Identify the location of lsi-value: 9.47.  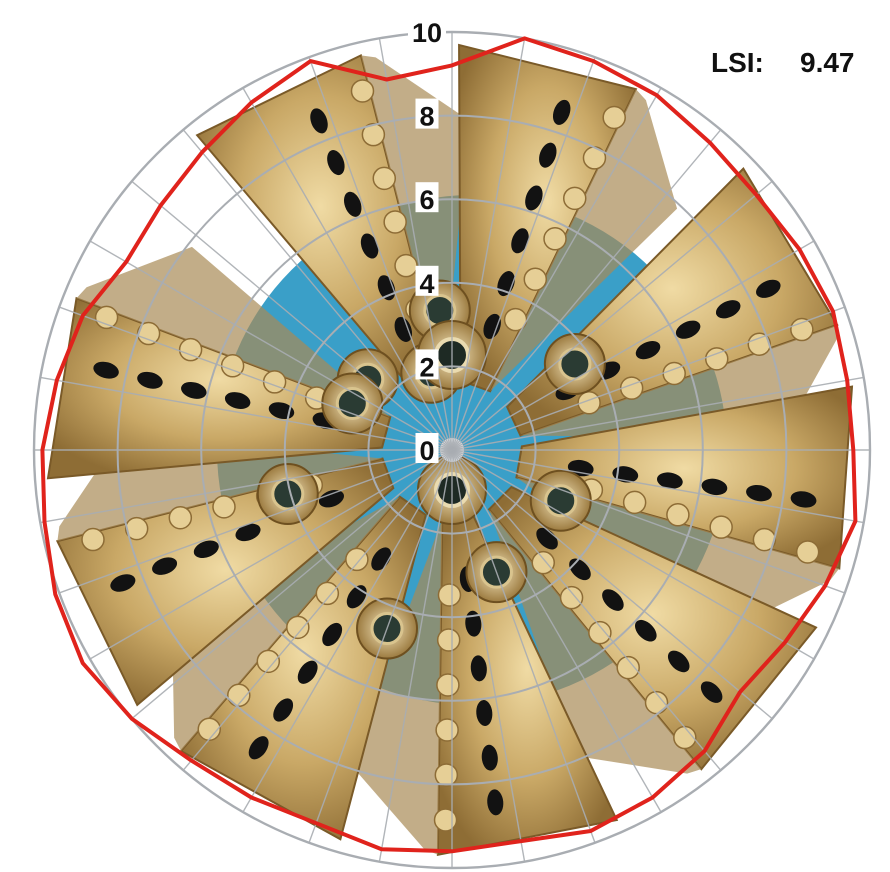
(827, 62).